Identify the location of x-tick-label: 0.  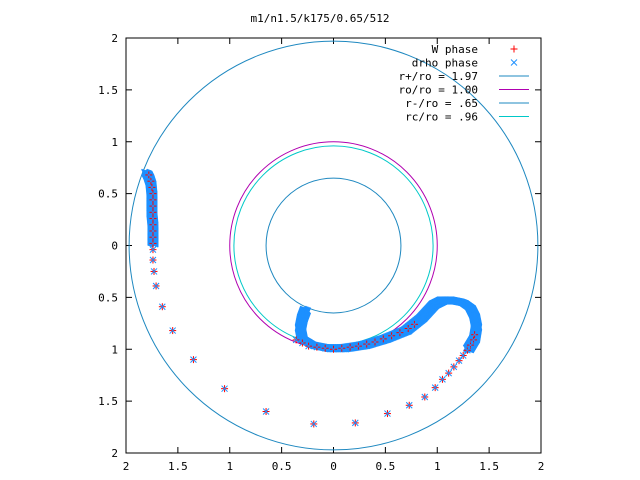
(333, 466).